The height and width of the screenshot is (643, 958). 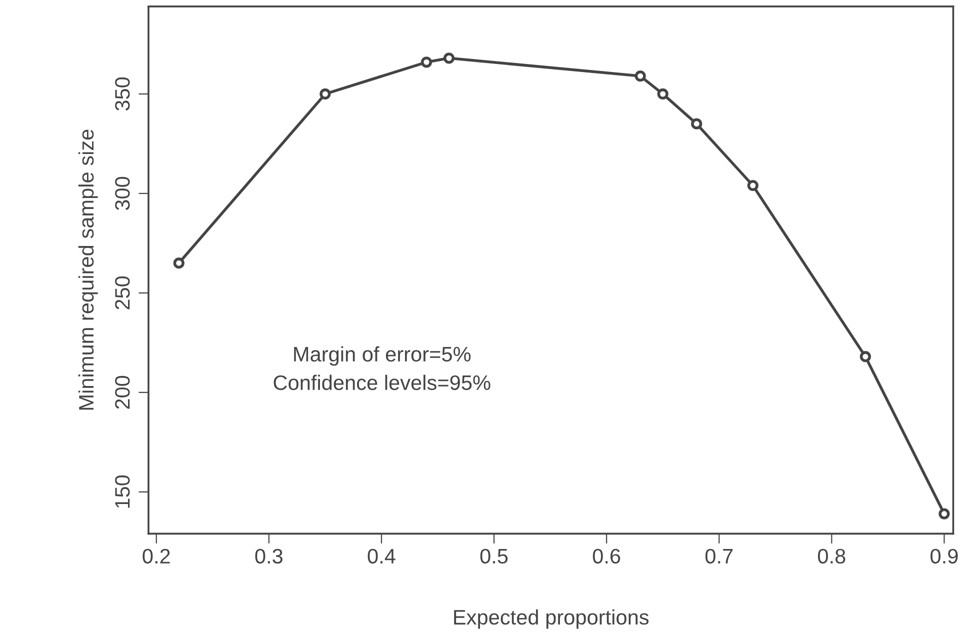 What do you see at coordinates (606, 556) in the screenshot?
I see `x-tick-label: 0.6` at bounding box center [606, 556].